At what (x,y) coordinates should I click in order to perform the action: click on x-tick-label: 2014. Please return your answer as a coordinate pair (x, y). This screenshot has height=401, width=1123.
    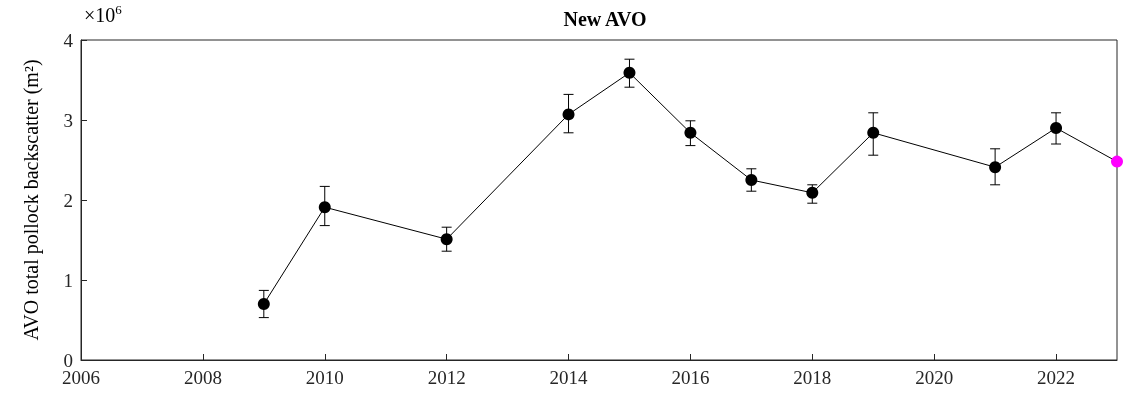
    Looking at the image, I should click on (569, 377).